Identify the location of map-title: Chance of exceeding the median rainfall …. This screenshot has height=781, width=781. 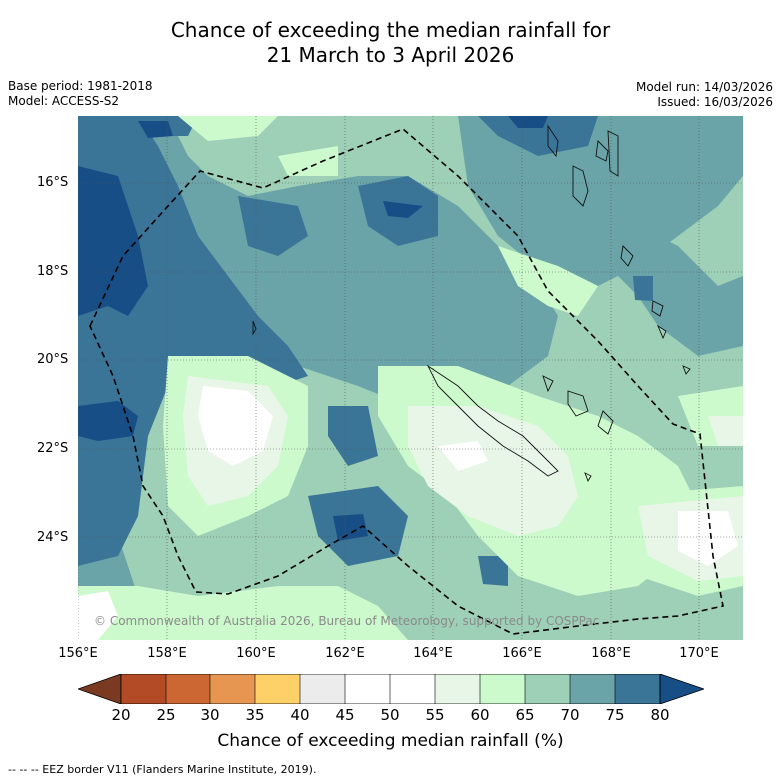
(390, 43).